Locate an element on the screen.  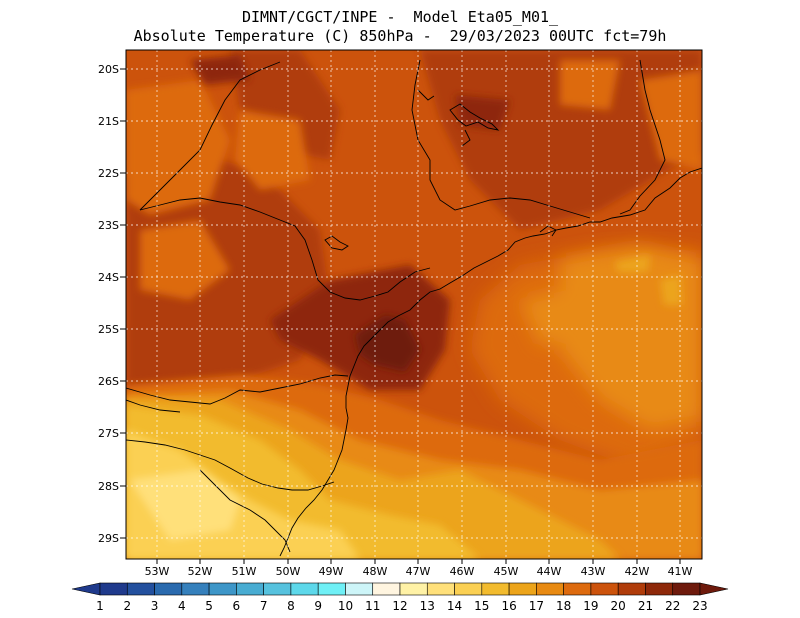
title-line-1: DIMNT/CGCT/INPE - Model Eta05_M01_ is located at coordinates (400, 17).